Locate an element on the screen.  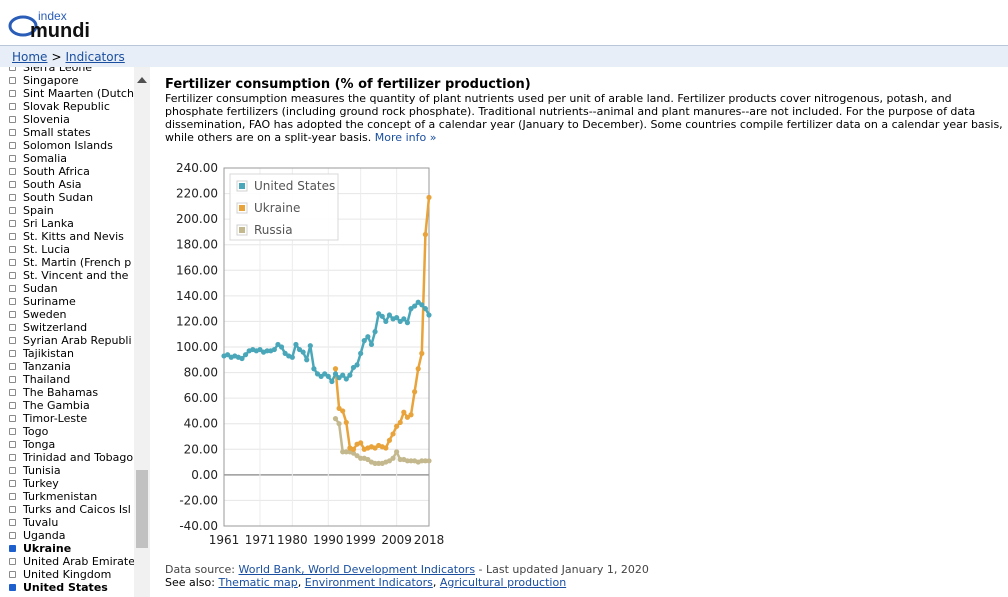
country-label: Ukraine is located at coordinates (47, 548).